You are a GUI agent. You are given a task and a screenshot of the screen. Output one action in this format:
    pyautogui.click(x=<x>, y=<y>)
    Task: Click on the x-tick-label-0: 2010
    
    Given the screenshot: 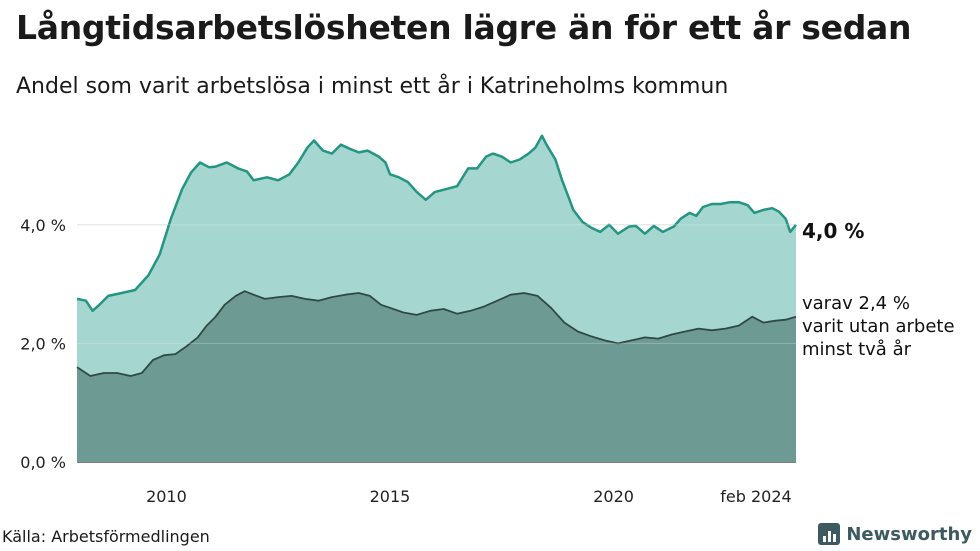 What is the action you would take?
    pyautogui.click(x=166, y=496)
    